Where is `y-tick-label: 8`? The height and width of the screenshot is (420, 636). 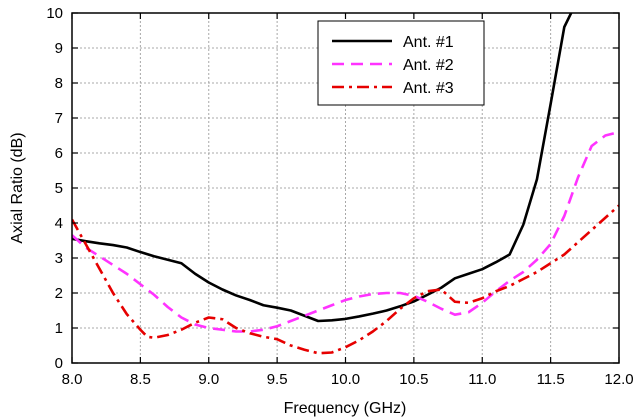 y-tick-label: 8 is located at coordinates (59, 83).